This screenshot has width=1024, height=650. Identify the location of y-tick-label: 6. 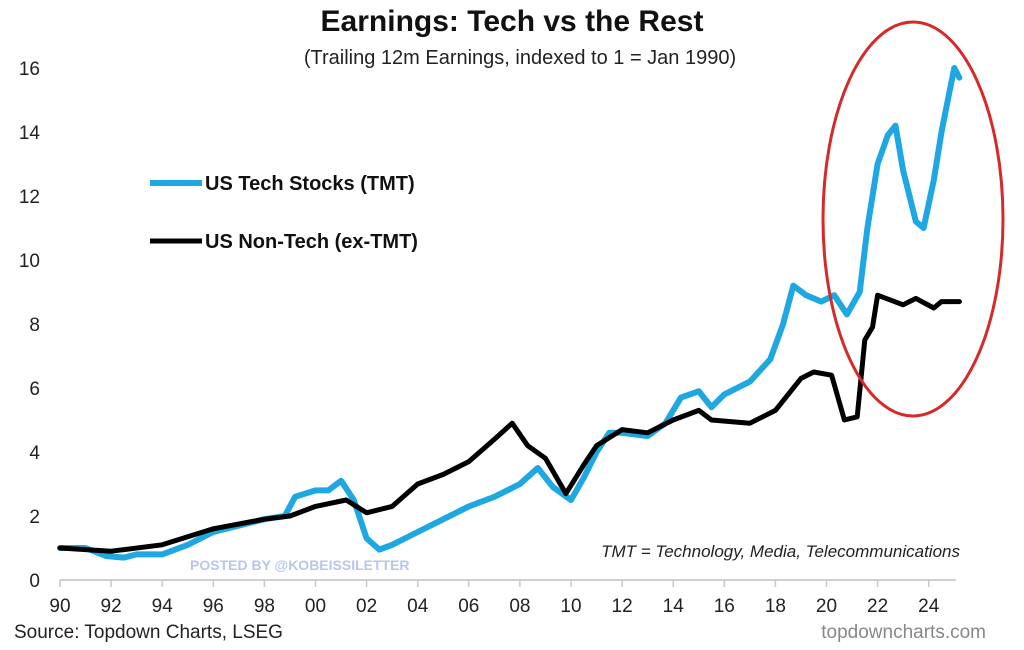
(34, 389).